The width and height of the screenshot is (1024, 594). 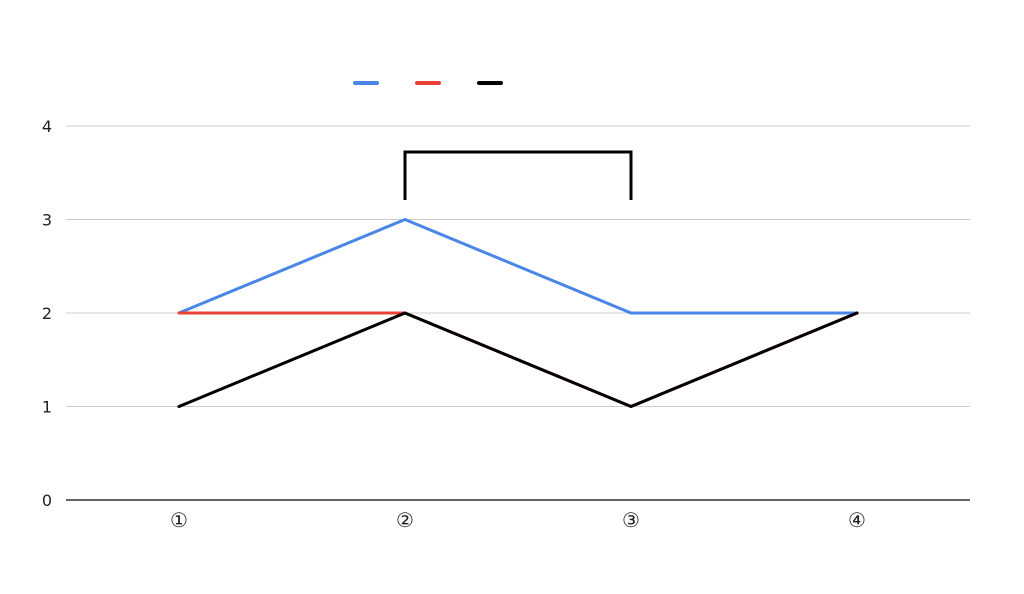 I want to click on x-tick-label: ①, so click(x=179, y=520).